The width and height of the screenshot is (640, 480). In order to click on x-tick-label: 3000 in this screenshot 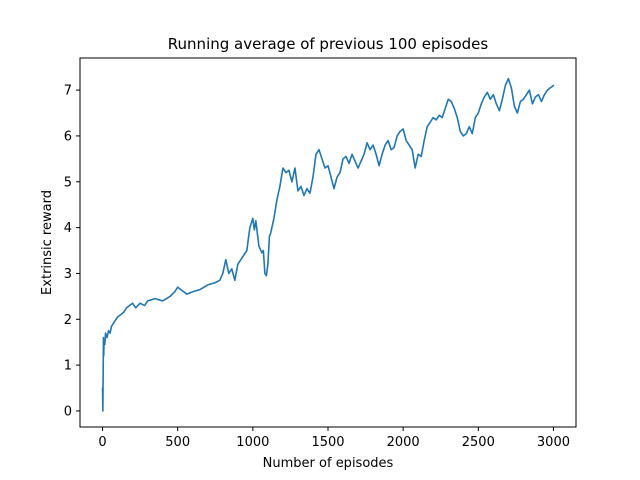, I will do `click(553, 442)`.